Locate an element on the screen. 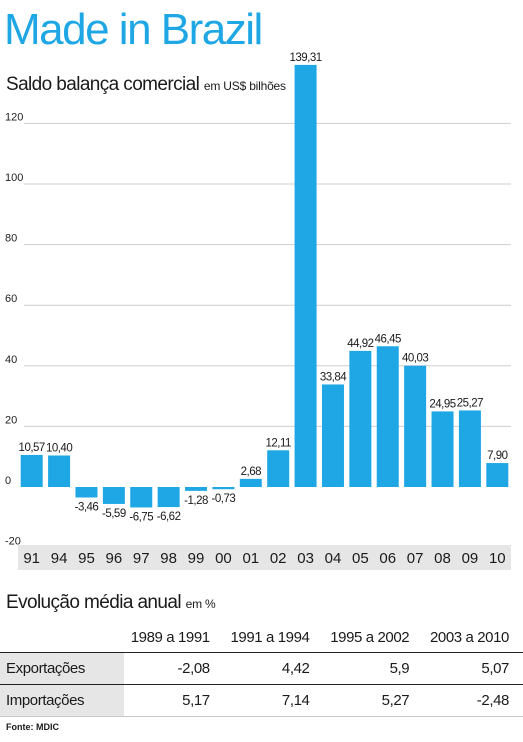 This screenshot has height=742, width=523. value-label: -0,73 is located at coordinates (224, 499).